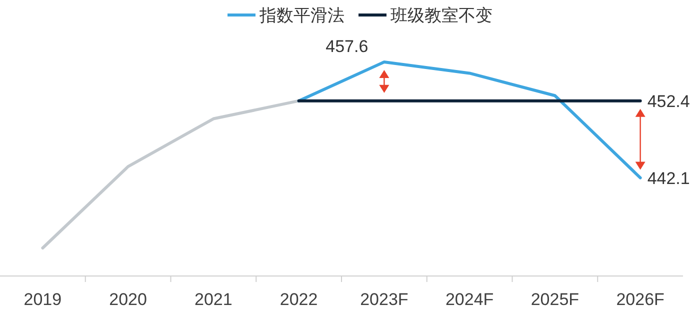  Describe the element at coordinates (301, 15) in the screenshot. I see `legend-label: 指数平滑法` at that location.